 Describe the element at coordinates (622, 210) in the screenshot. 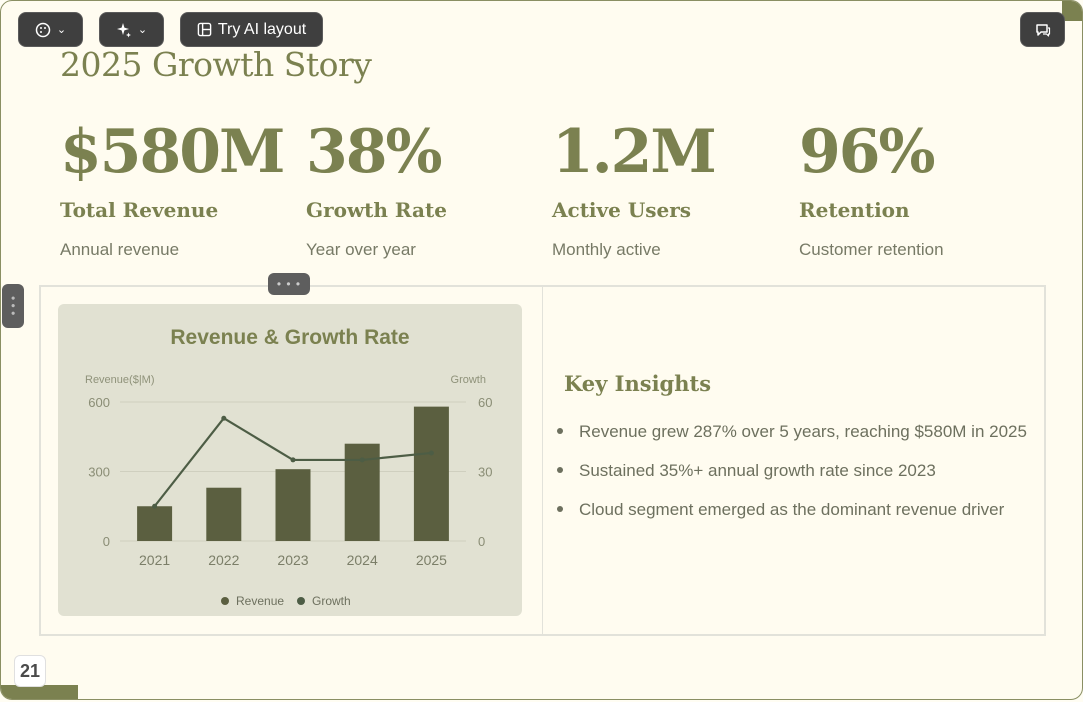

I see `stat-label: Active Users` at that location.